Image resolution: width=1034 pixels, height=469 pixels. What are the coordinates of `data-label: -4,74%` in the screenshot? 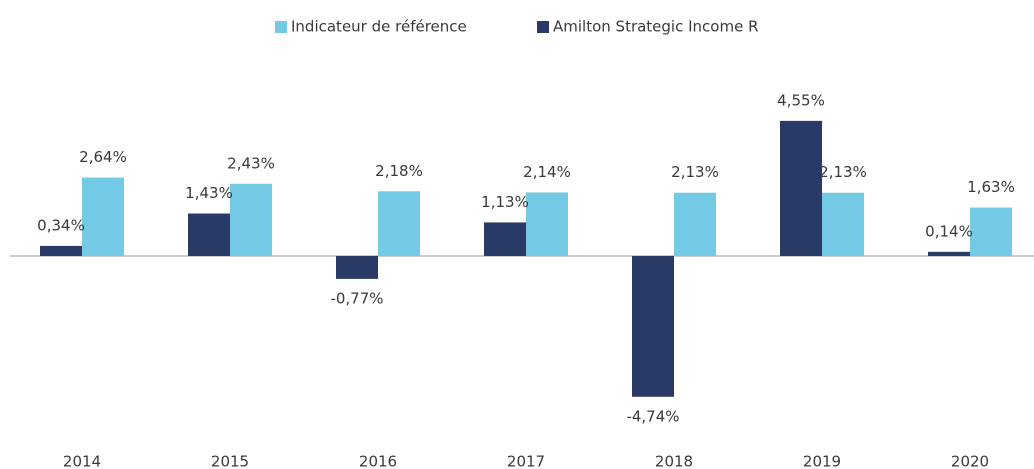 It's located at (652, 416).